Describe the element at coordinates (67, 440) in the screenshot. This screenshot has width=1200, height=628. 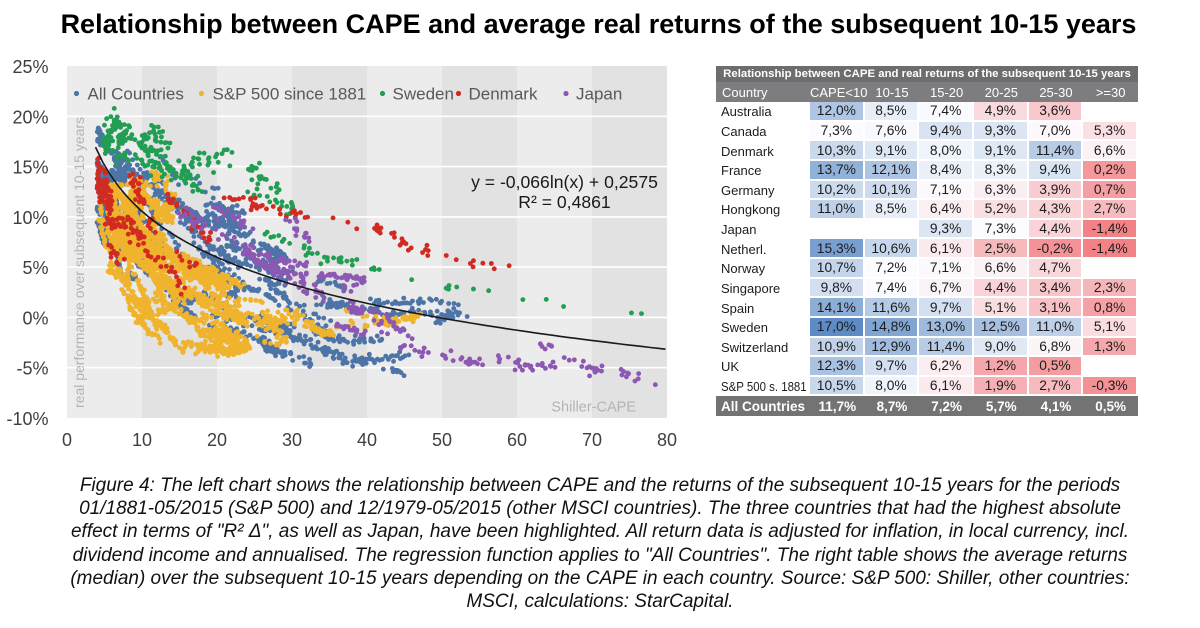
I see `svg-text: 0` at that location.